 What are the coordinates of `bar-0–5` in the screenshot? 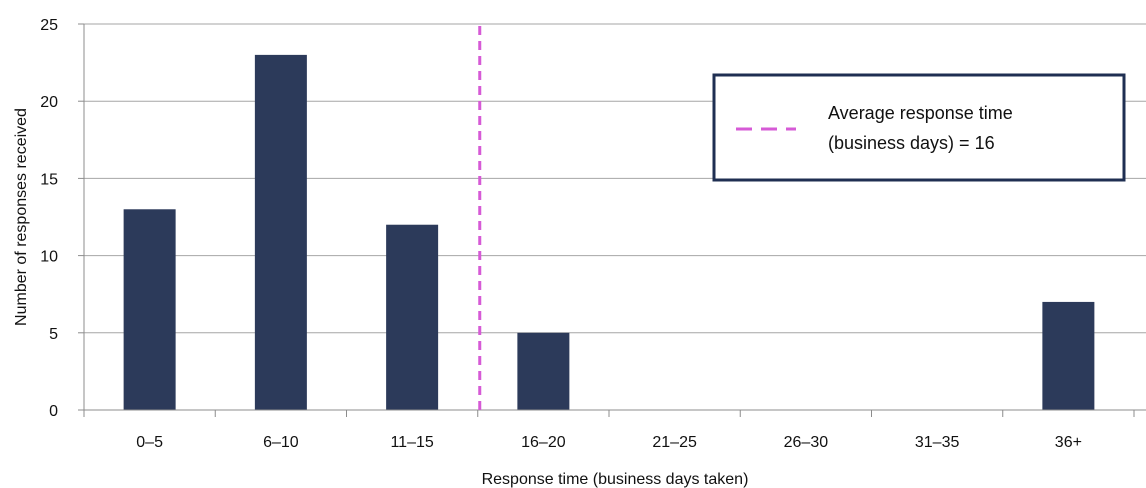 It's located at (149, 309).